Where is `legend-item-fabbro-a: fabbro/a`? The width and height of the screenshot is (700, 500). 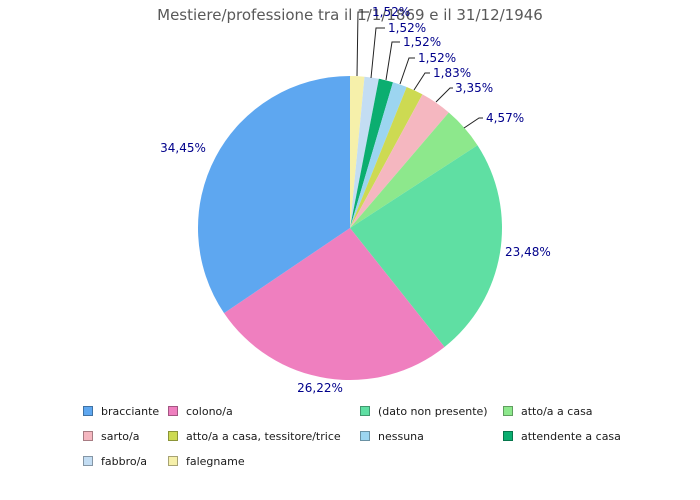
legend-item-fabbro-a: fabbro/a is located at coordinates (115, 461).